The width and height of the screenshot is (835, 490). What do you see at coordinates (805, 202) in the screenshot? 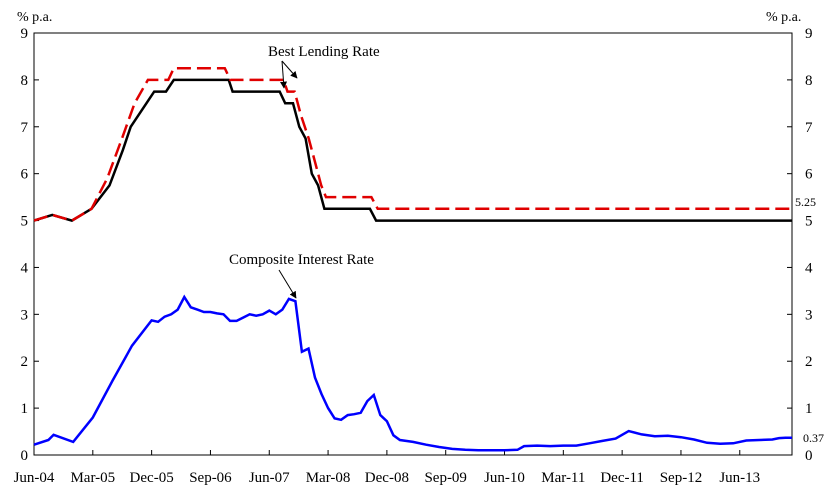
I see `end-label-blr: 5.25` at bounding box center [805, 202].